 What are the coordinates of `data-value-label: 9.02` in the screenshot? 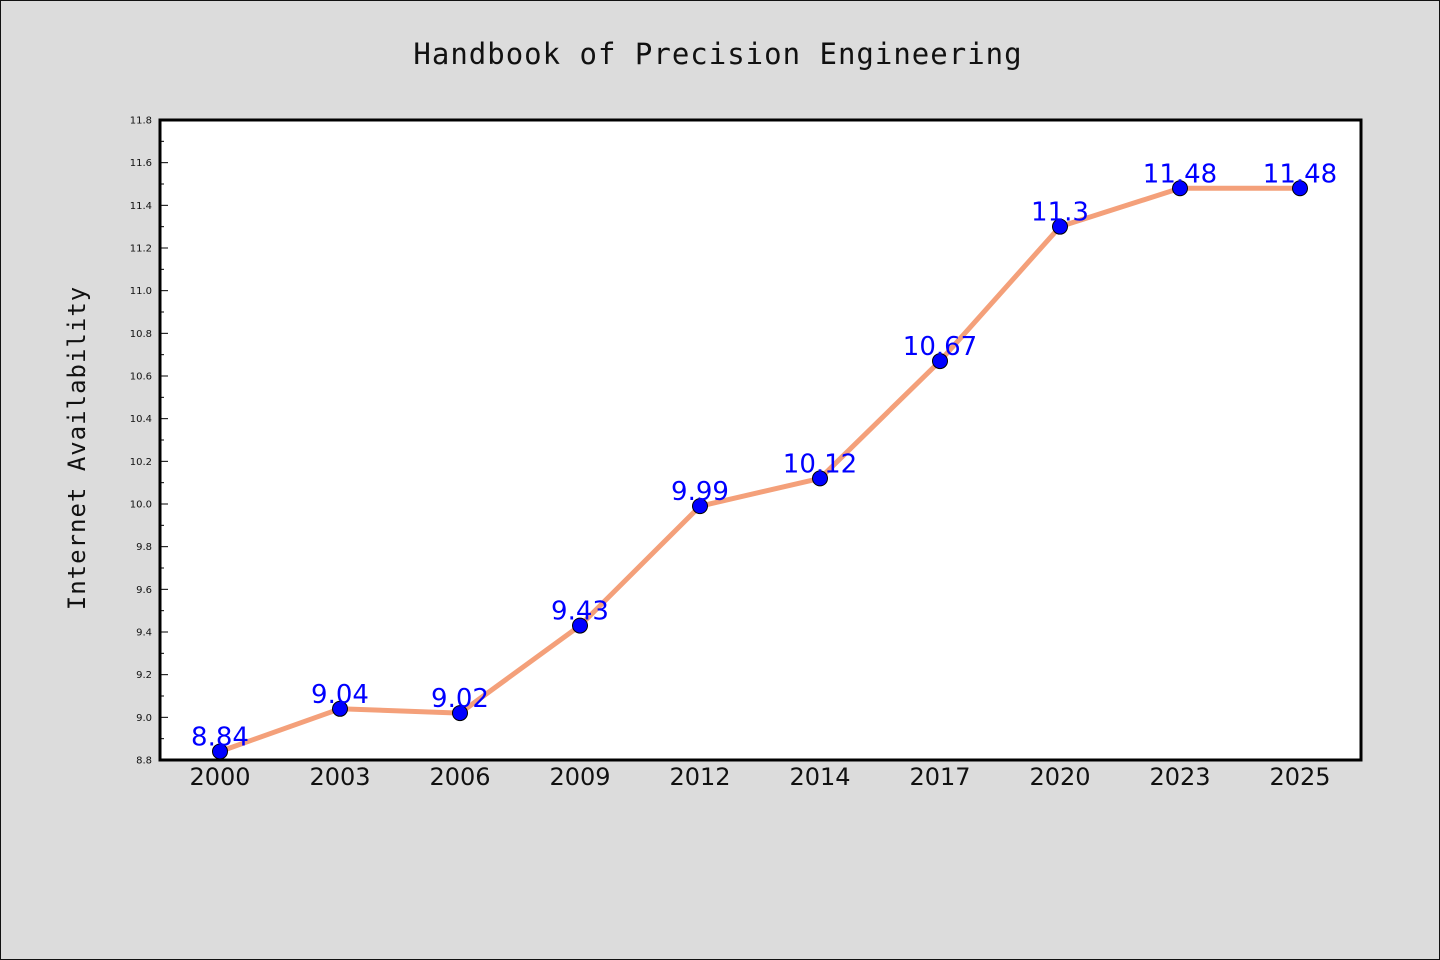 It's located at (460, 699).